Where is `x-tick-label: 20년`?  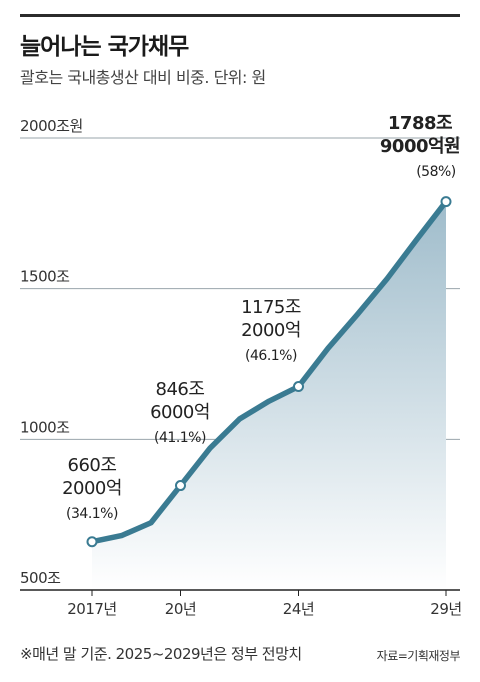
x-tick-label: 20년 is located at coordinates (180, 609).